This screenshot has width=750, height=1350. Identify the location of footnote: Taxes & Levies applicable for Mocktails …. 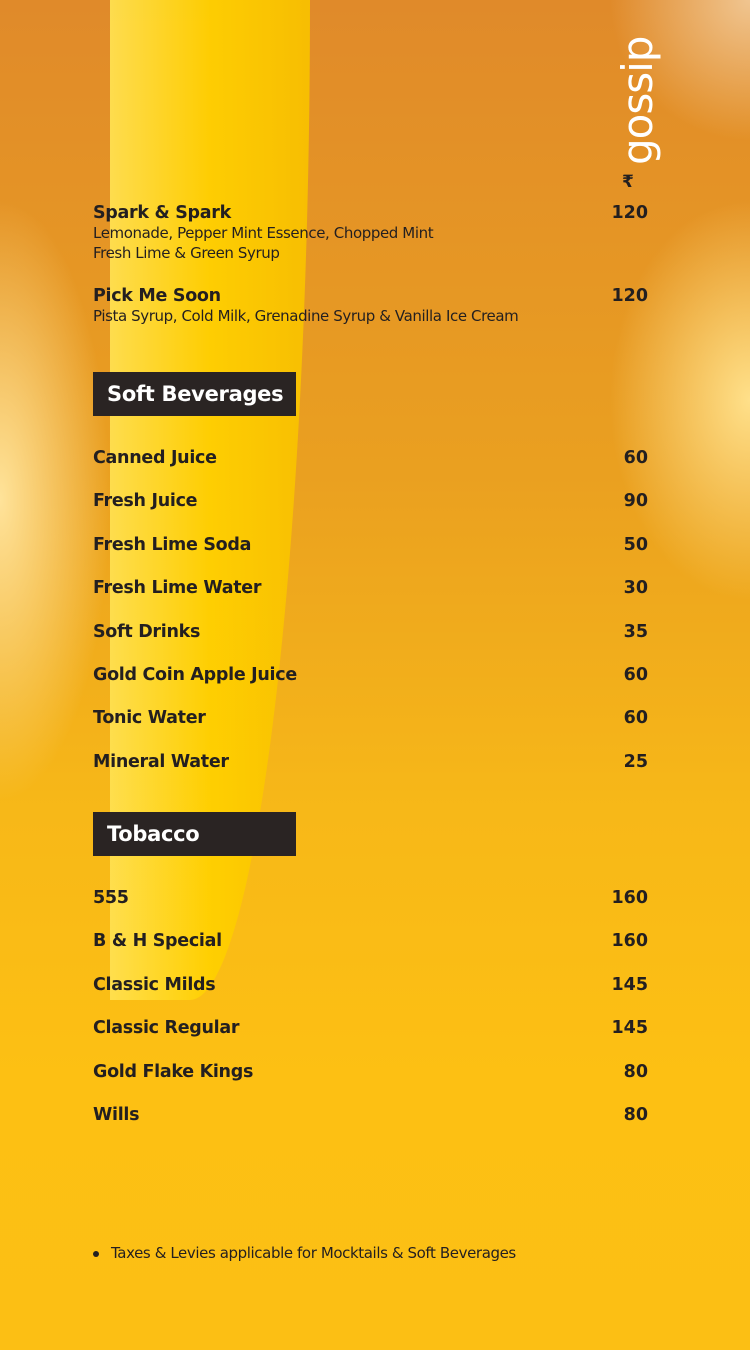
(304, 1253).